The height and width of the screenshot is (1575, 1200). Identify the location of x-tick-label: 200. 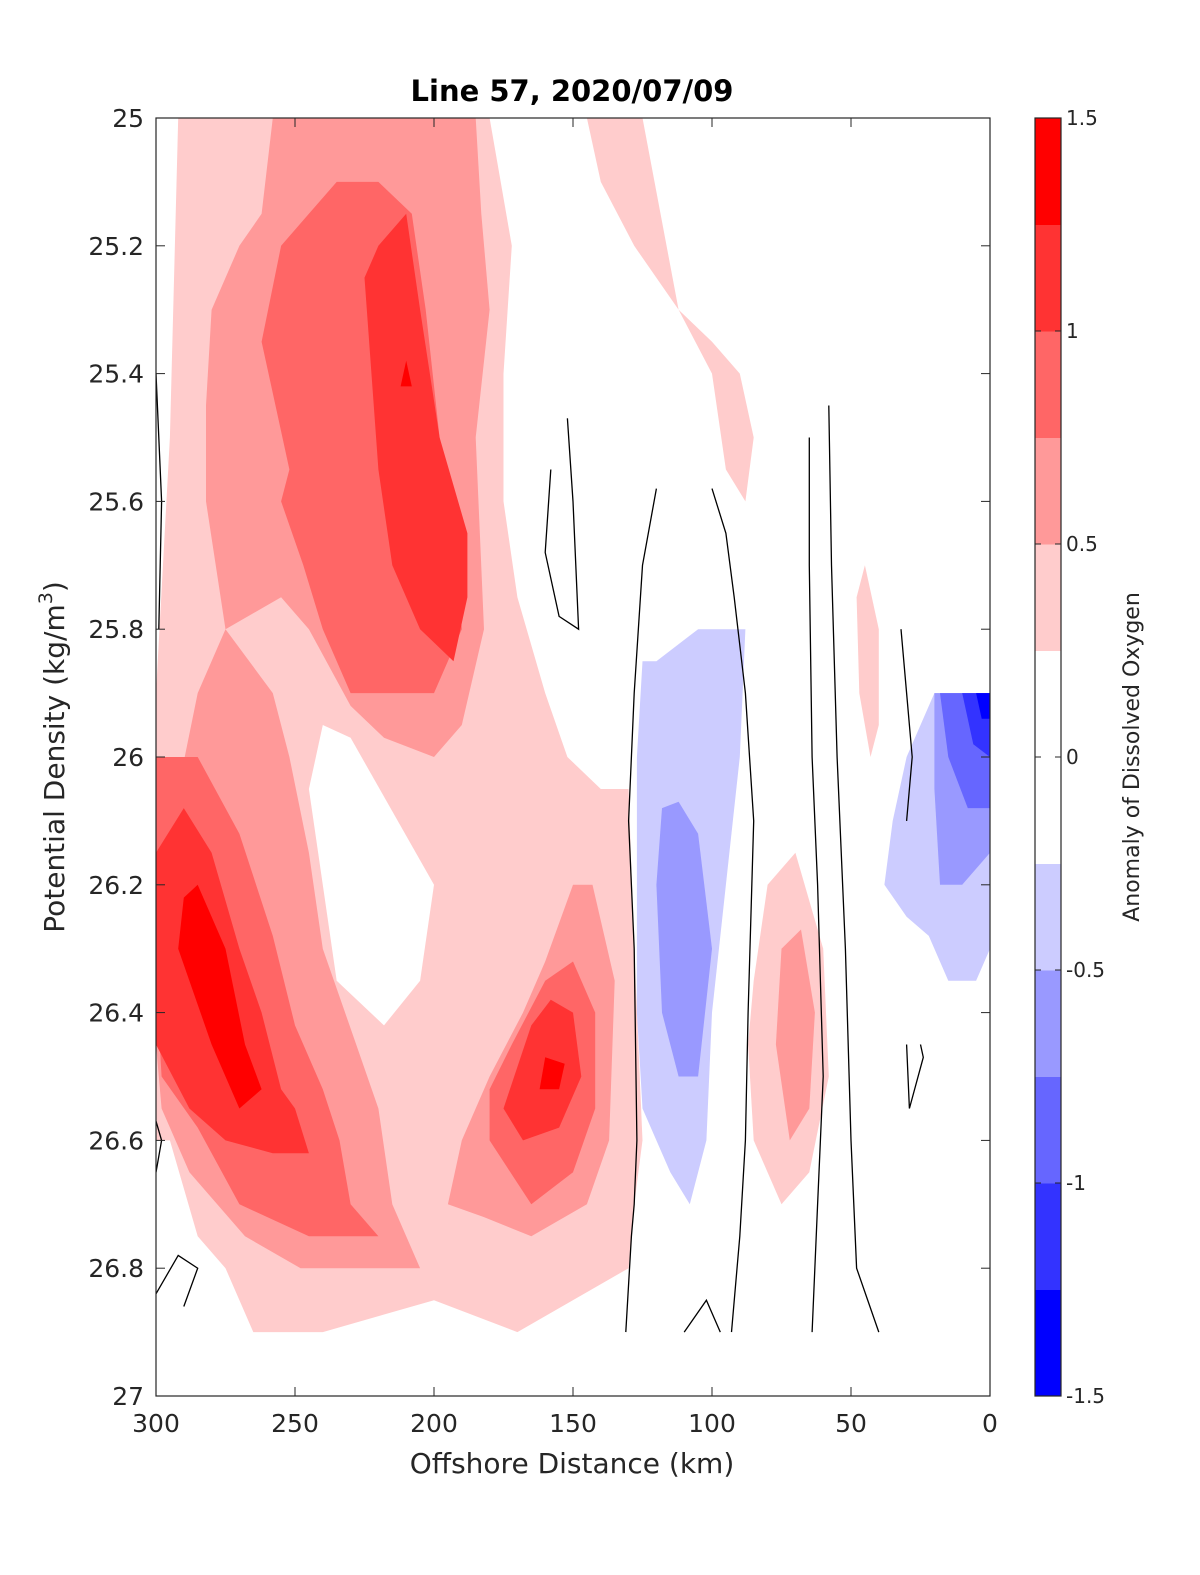
(434, 1423).